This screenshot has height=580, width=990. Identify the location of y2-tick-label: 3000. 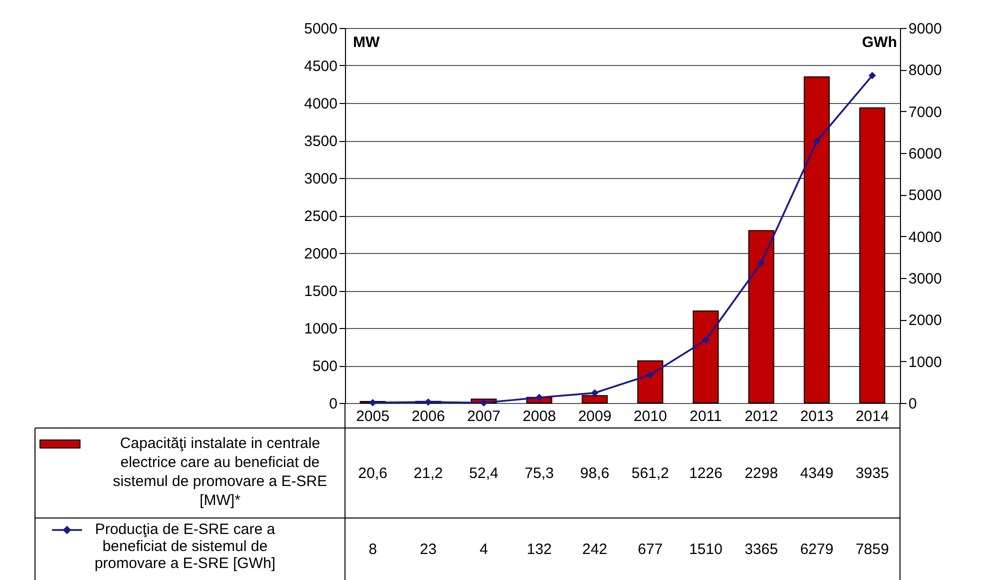
(925, 279).